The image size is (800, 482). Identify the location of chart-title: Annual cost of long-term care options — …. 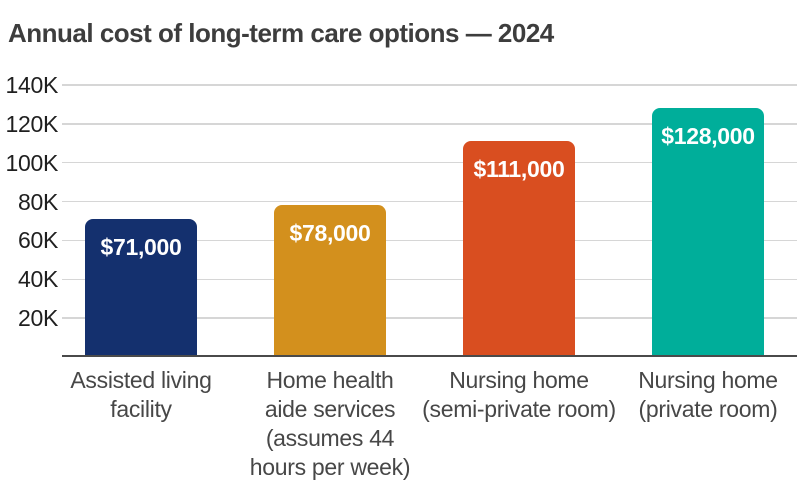
(281, 33).